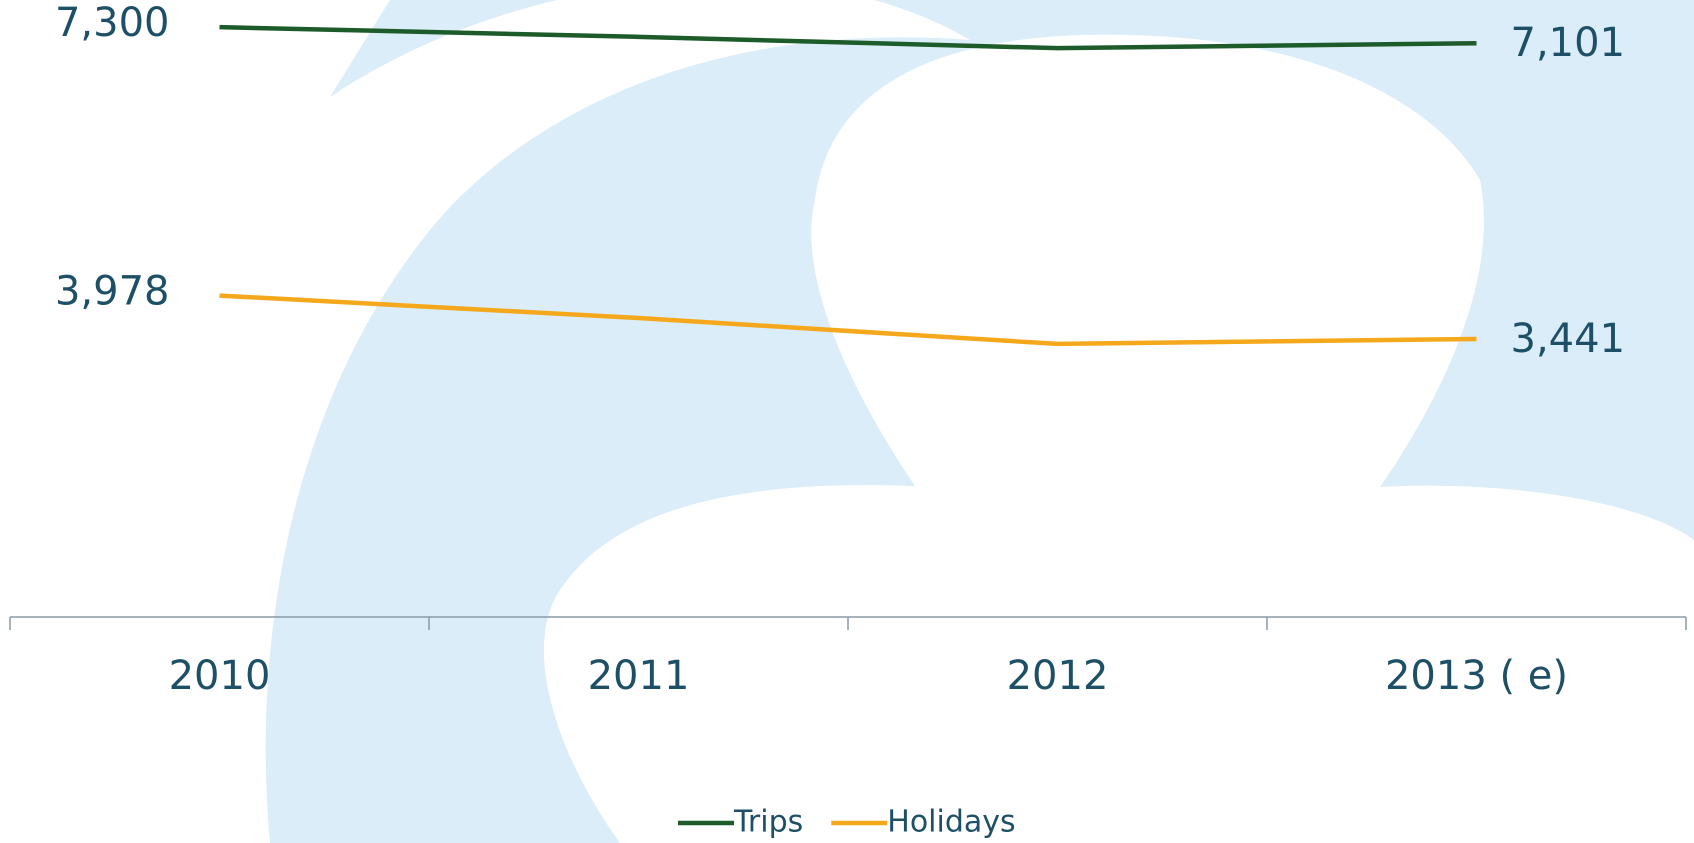 The image size is (1694, 843). I want to click on data-label: 7,300, so click(112, 23).